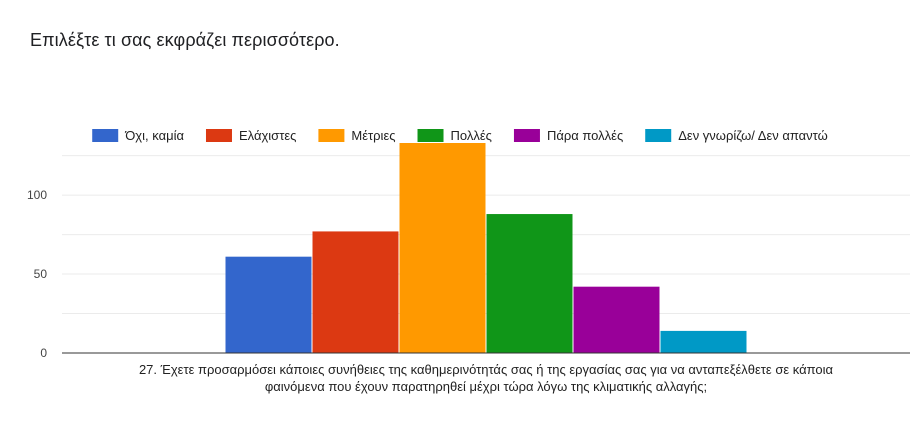 The height and width of the screenshot is (445, 910). Describe the element at coordinates (41, 274) in the screenshot. I see `y-tick-label: 50` at that location.